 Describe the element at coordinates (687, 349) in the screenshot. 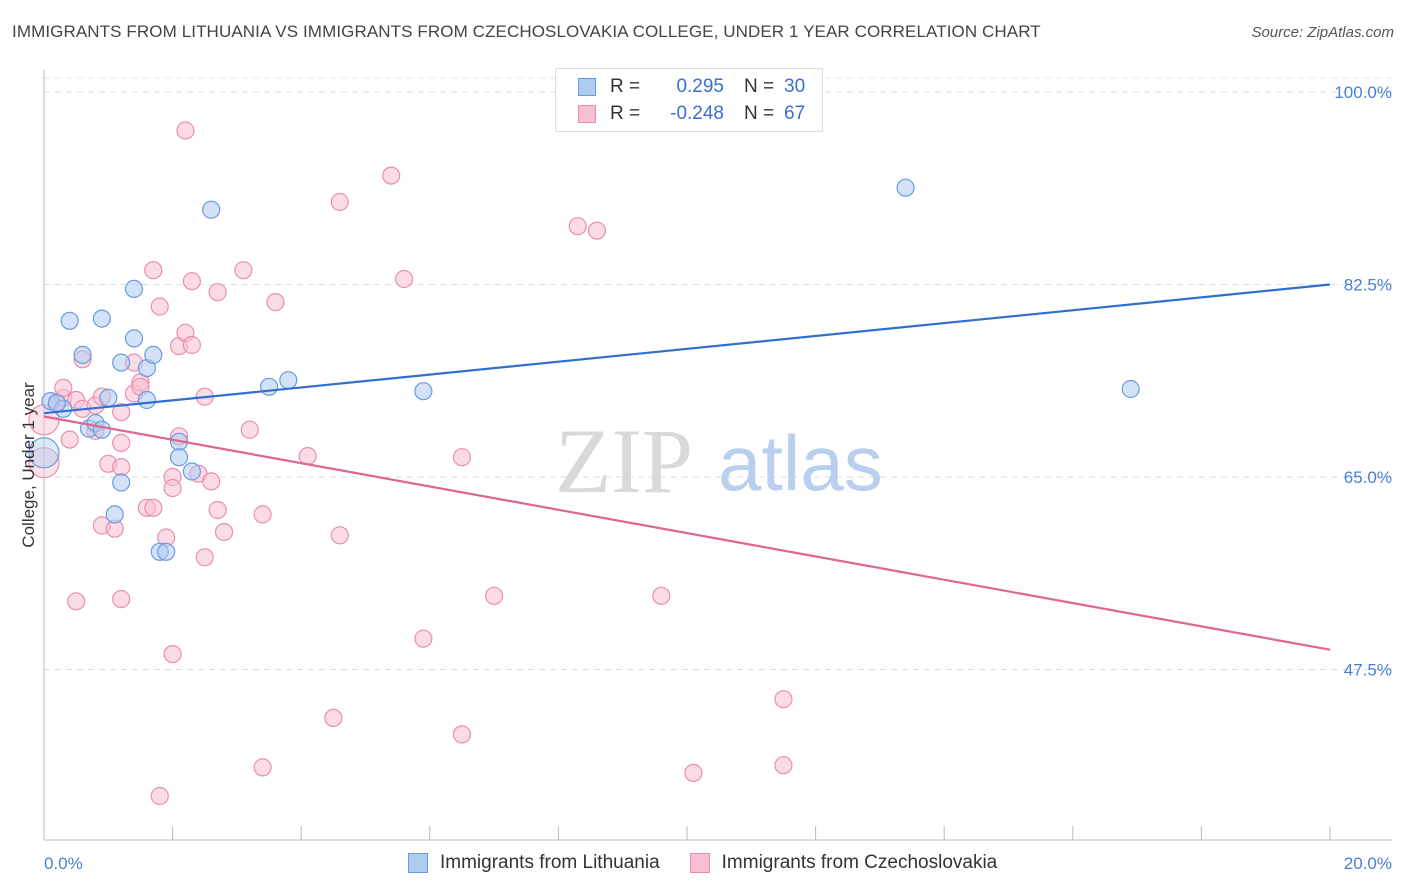

I see `trend-line-lithuania` at that location.